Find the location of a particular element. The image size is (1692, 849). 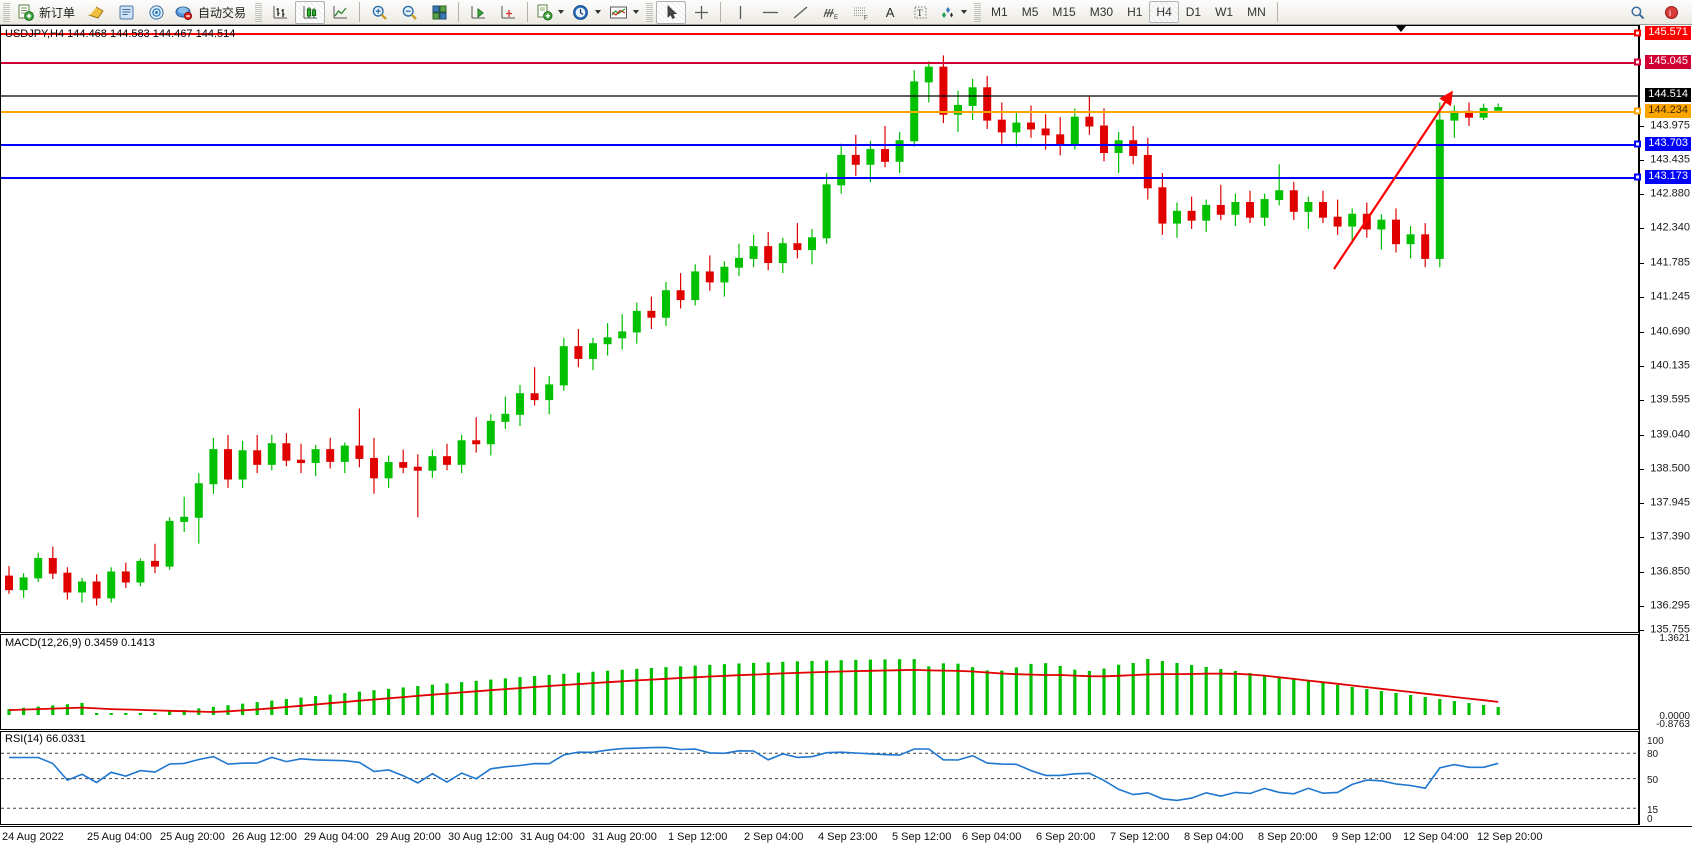

price-level-badge: 145.571 is located at coordinates (1668, 33).